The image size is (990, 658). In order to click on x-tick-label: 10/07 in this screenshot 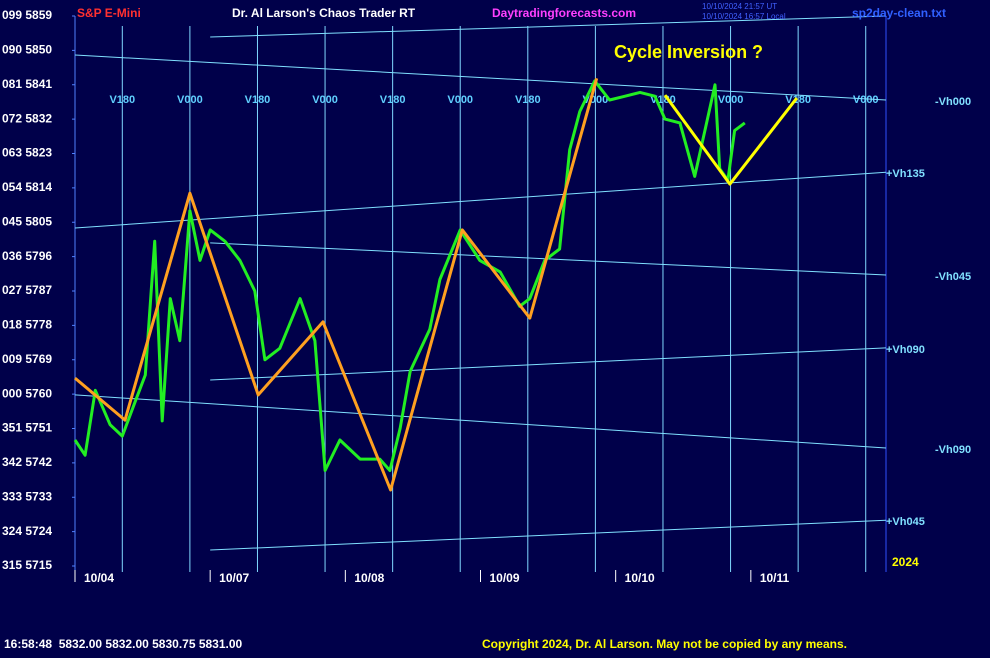, I will do `click(234, 578)`.